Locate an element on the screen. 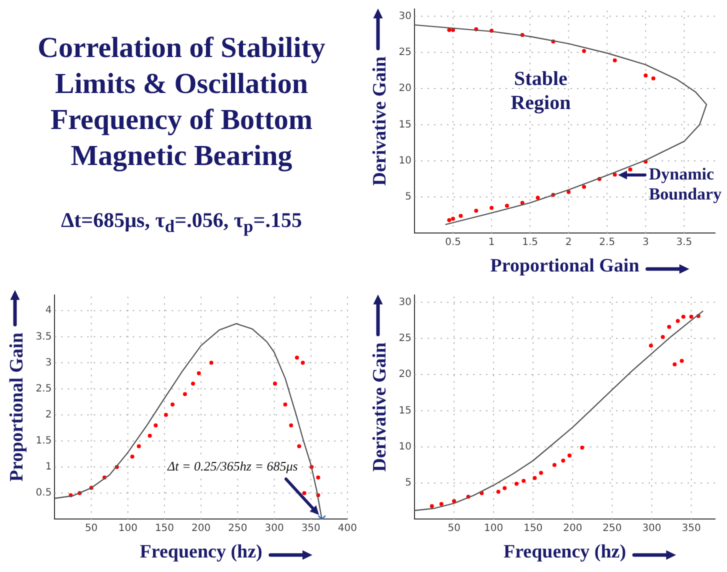 This screenshot has width=727, height=572. y-tick-label: 3.5 is located at coordinates (44, 336).